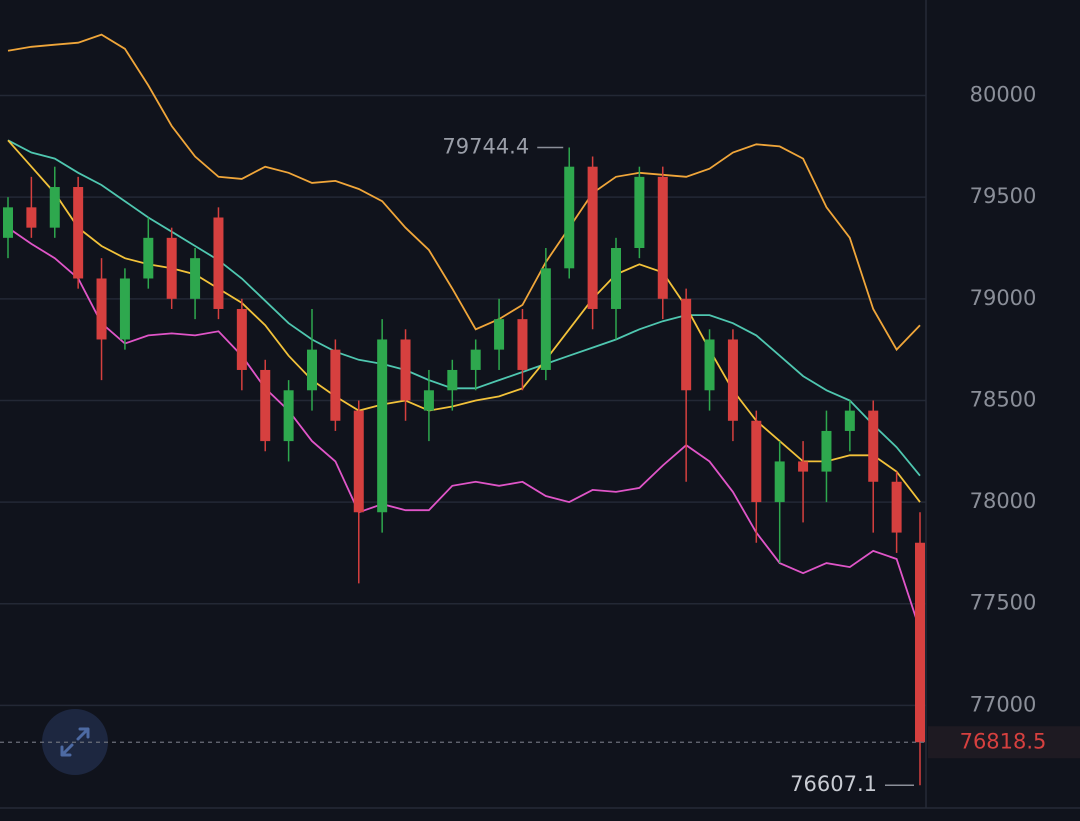  Describe the element at coordinates (1003, 603) in the screenshot. I see `y-tick-label: 77500` at that location.